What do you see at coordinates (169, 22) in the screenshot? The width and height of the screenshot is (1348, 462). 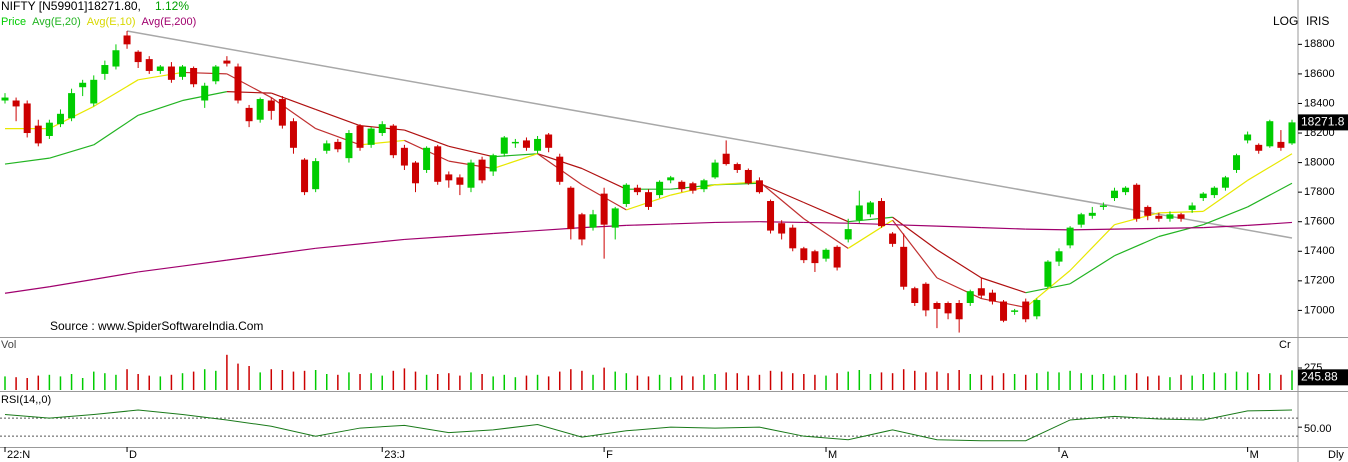 I see `legend-entry: Avg(E,200)` at bounding box center [169, 22].